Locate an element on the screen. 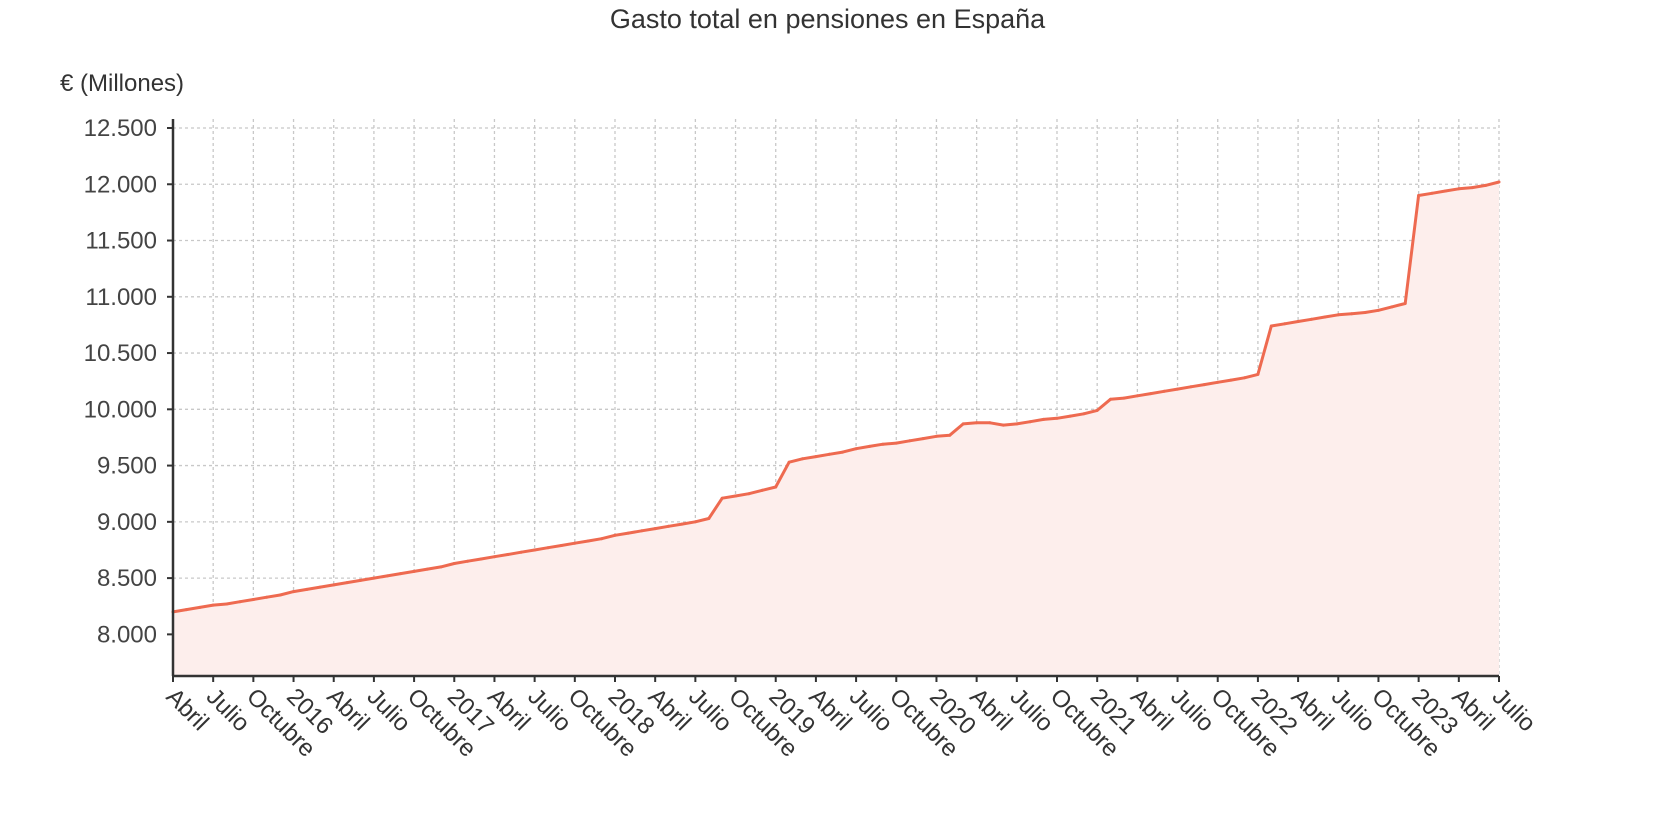 The height and width of the screenshot is (824, 1655). y-tick-label: 8.500 is located at coordinates (127, 578).